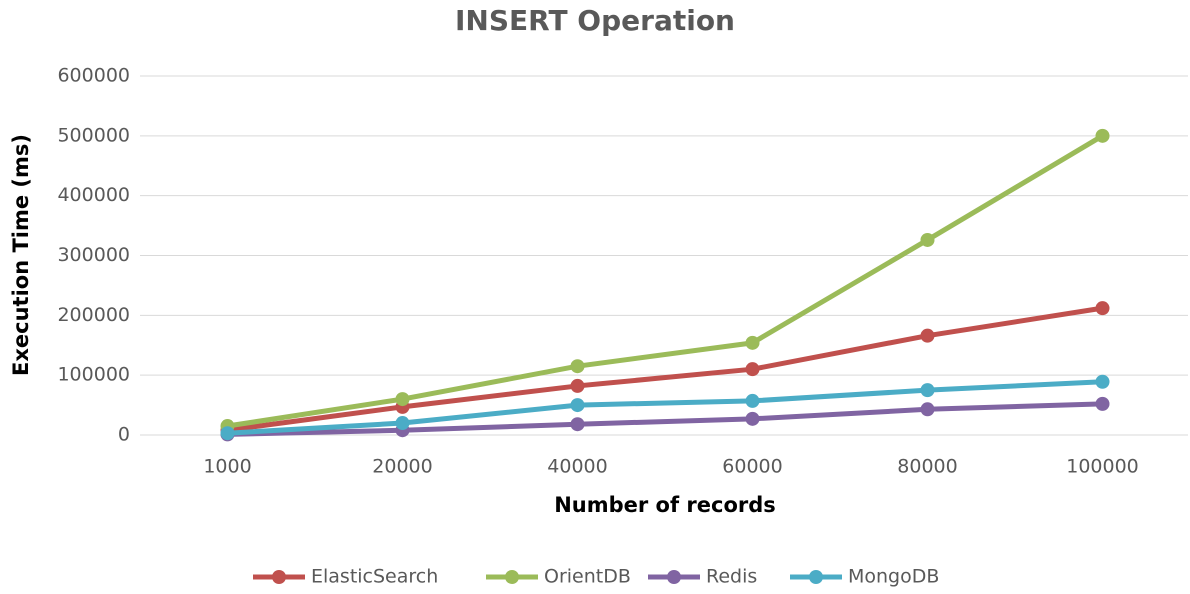 The height and width of the screenshot is (594, 1190). What do you see at coordinates (1102, 467) in the screenshot?
I see `x-tick-label: 100000` at bounding box center [1102, 467].